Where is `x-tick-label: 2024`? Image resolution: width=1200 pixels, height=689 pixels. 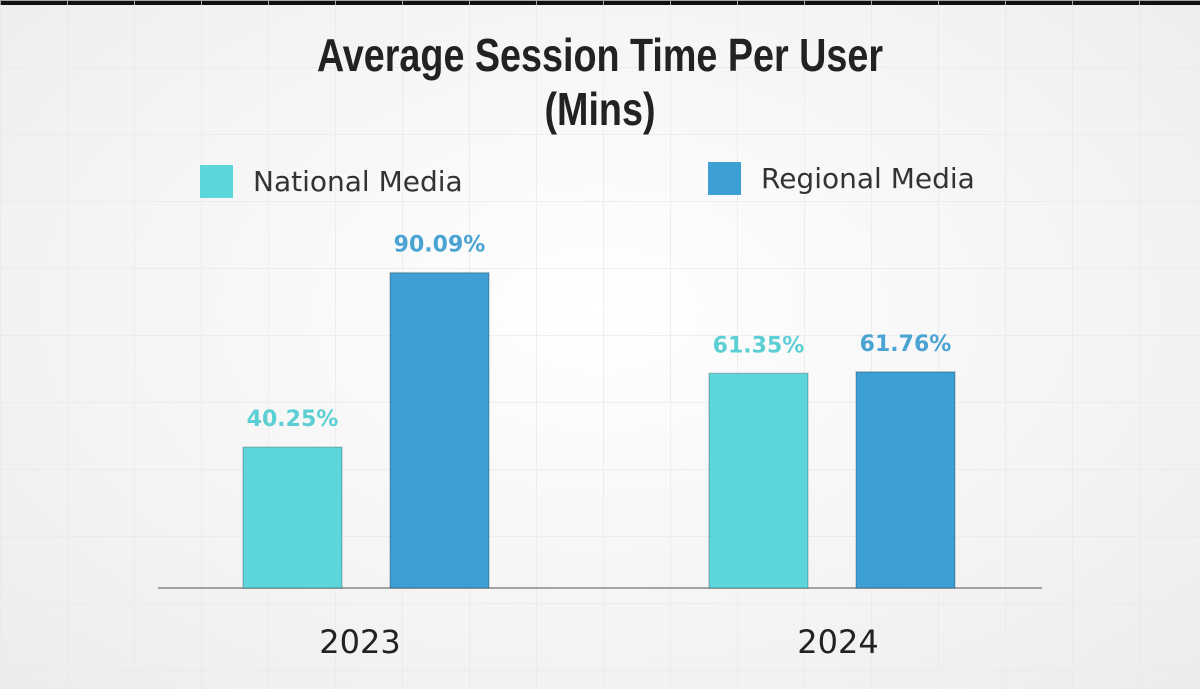
x-tick-label: 2024 is located at coordinates (837, 642).